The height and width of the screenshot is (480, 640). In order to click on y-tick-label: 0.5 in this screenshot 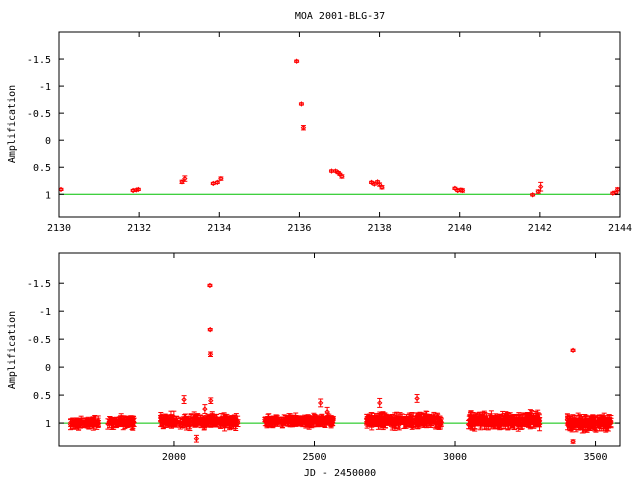, I will do `click(42, 168)`.